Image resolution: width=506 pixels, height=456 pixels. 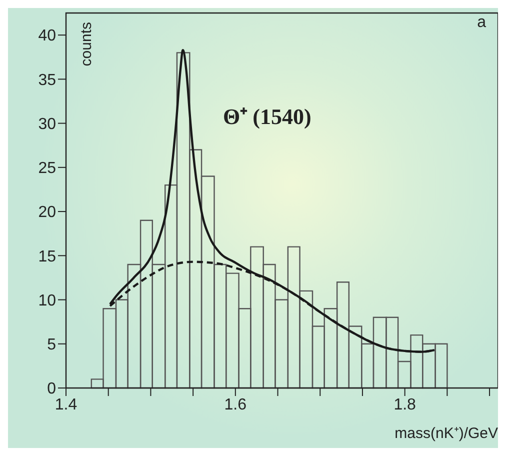 I want to click on x-tick-label: 1.6, so click(x=235, y=405).